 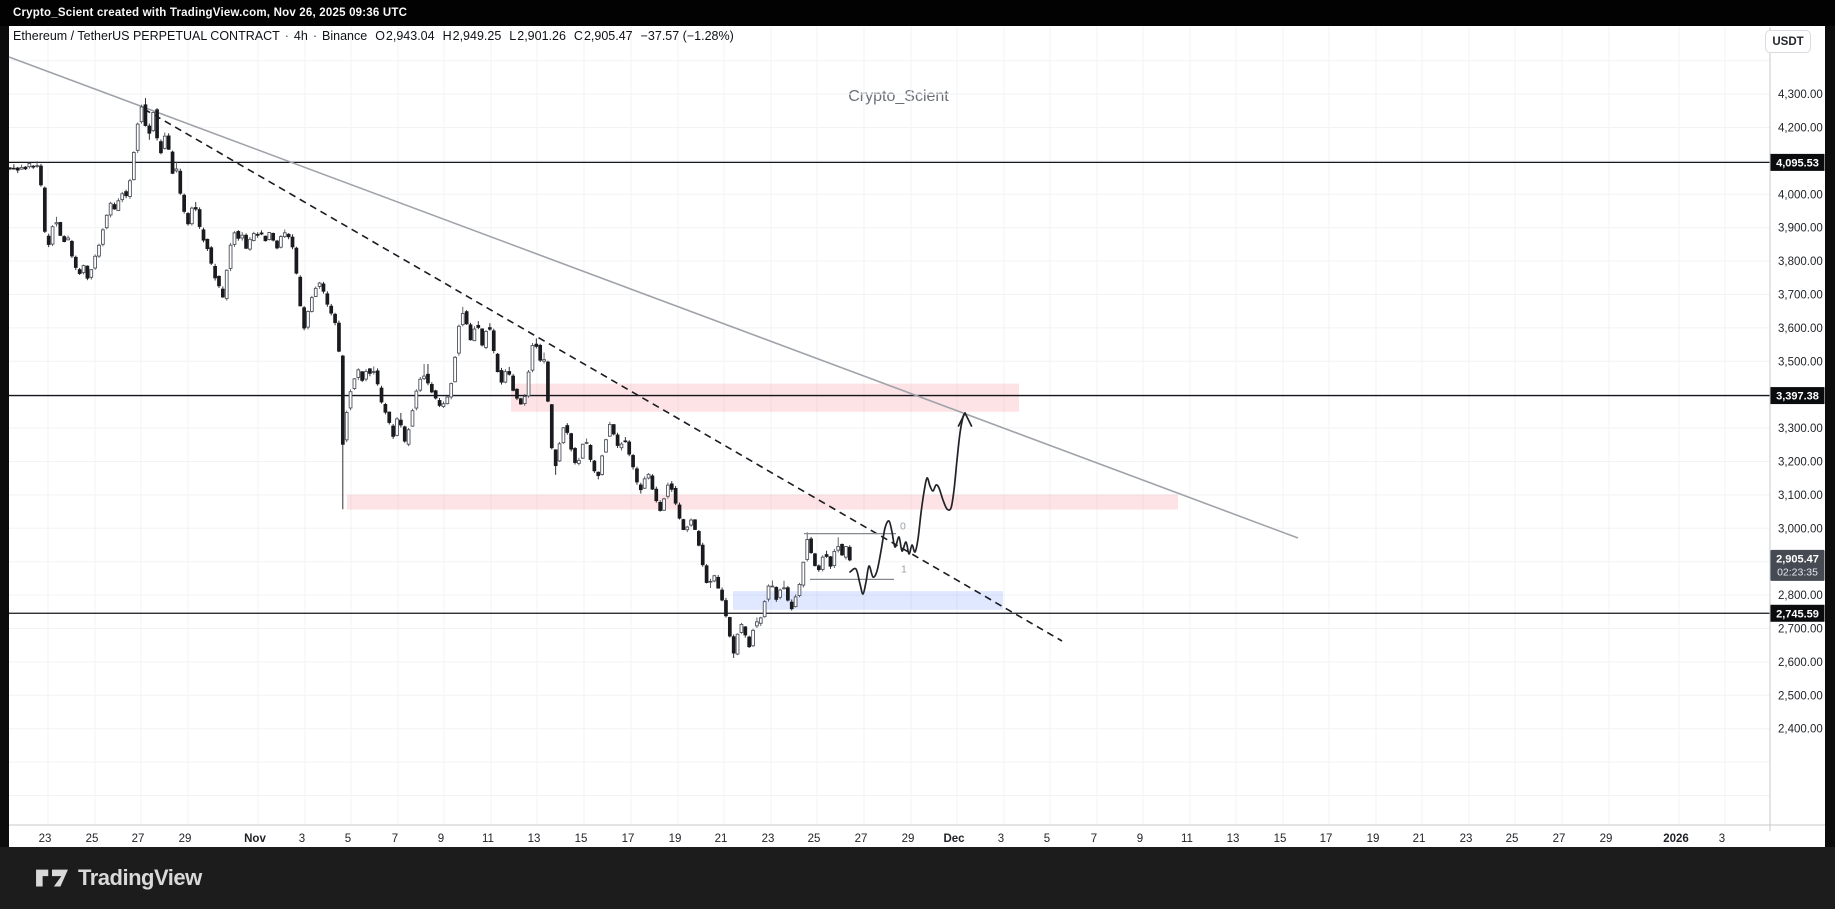 I want to click on ohlc-close: C2,905.47, so click(x=603, y=36).